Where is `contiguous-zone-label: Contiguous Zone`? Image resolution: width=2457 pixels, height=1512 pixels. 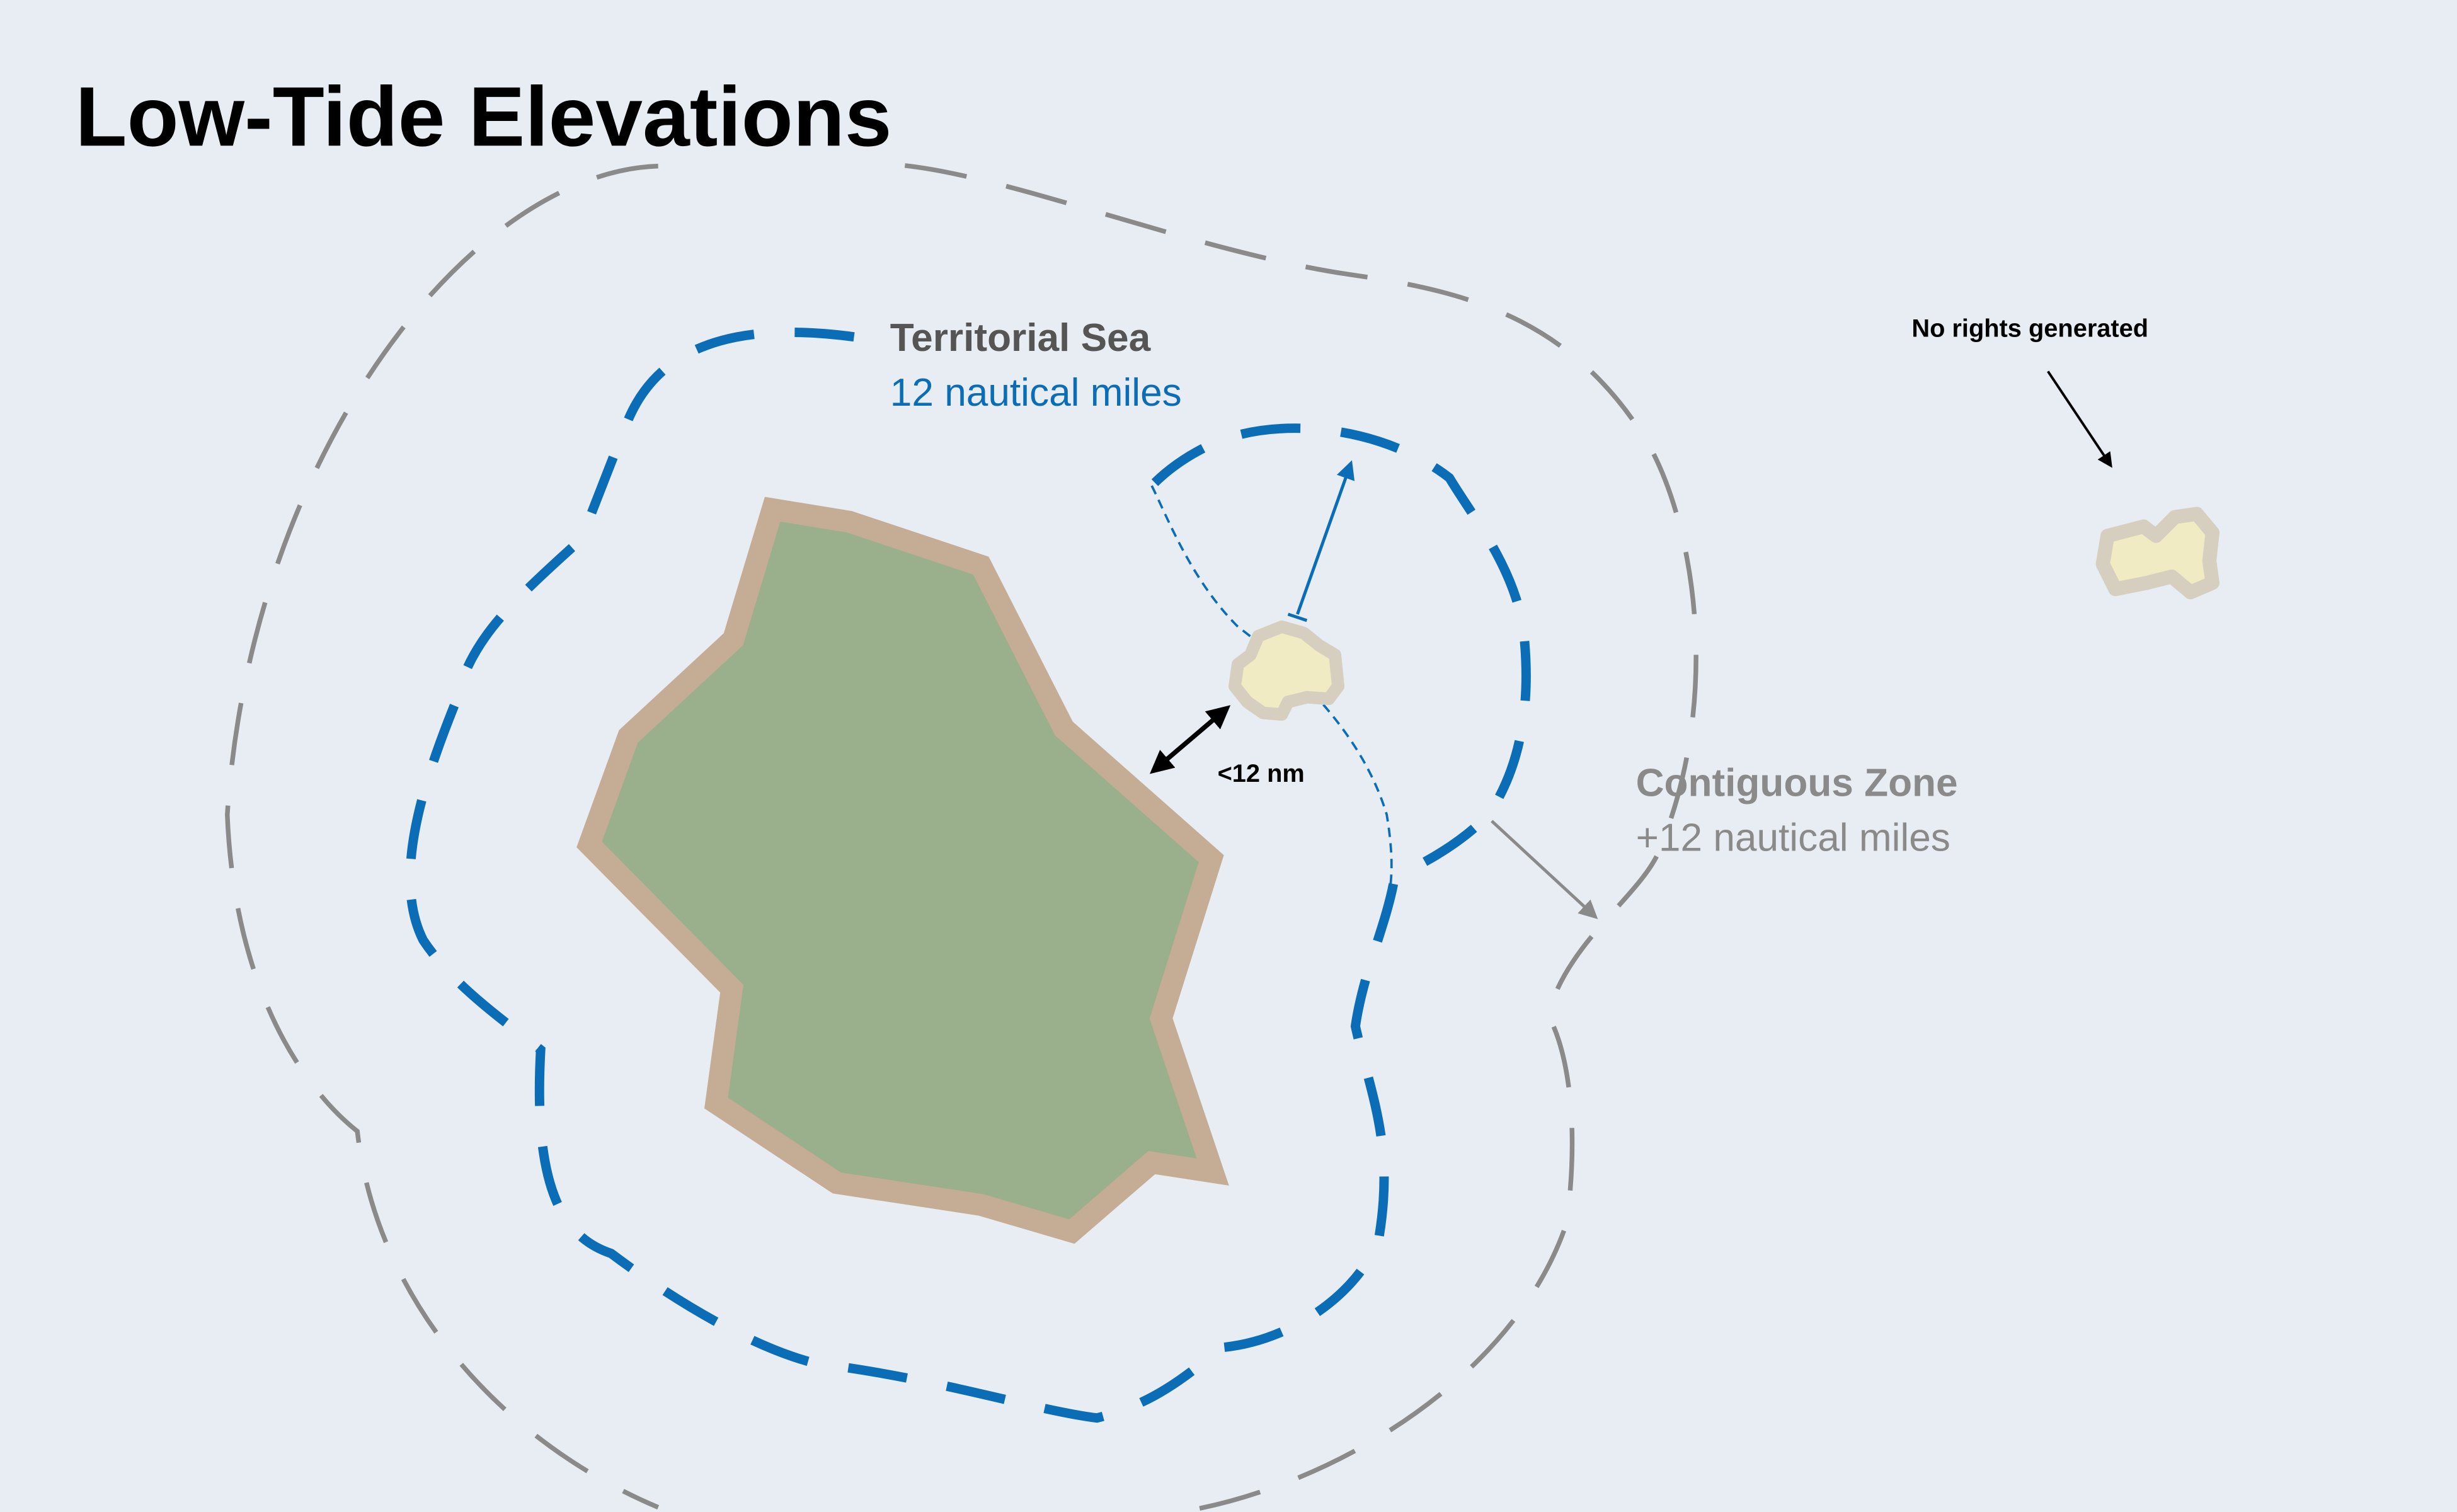
contiguous-zone-label: Contiguous Zone is located at coordinates (1797, 783).